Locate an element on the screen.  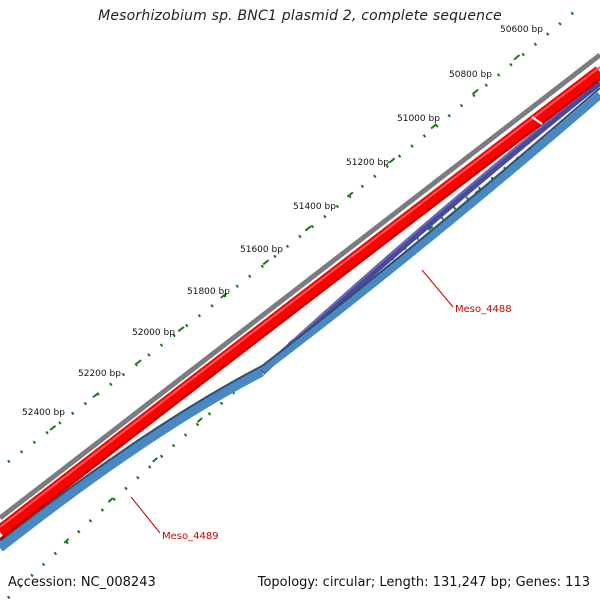
tick-label-51200: 51200 bp is located at coordinates (367, 163).